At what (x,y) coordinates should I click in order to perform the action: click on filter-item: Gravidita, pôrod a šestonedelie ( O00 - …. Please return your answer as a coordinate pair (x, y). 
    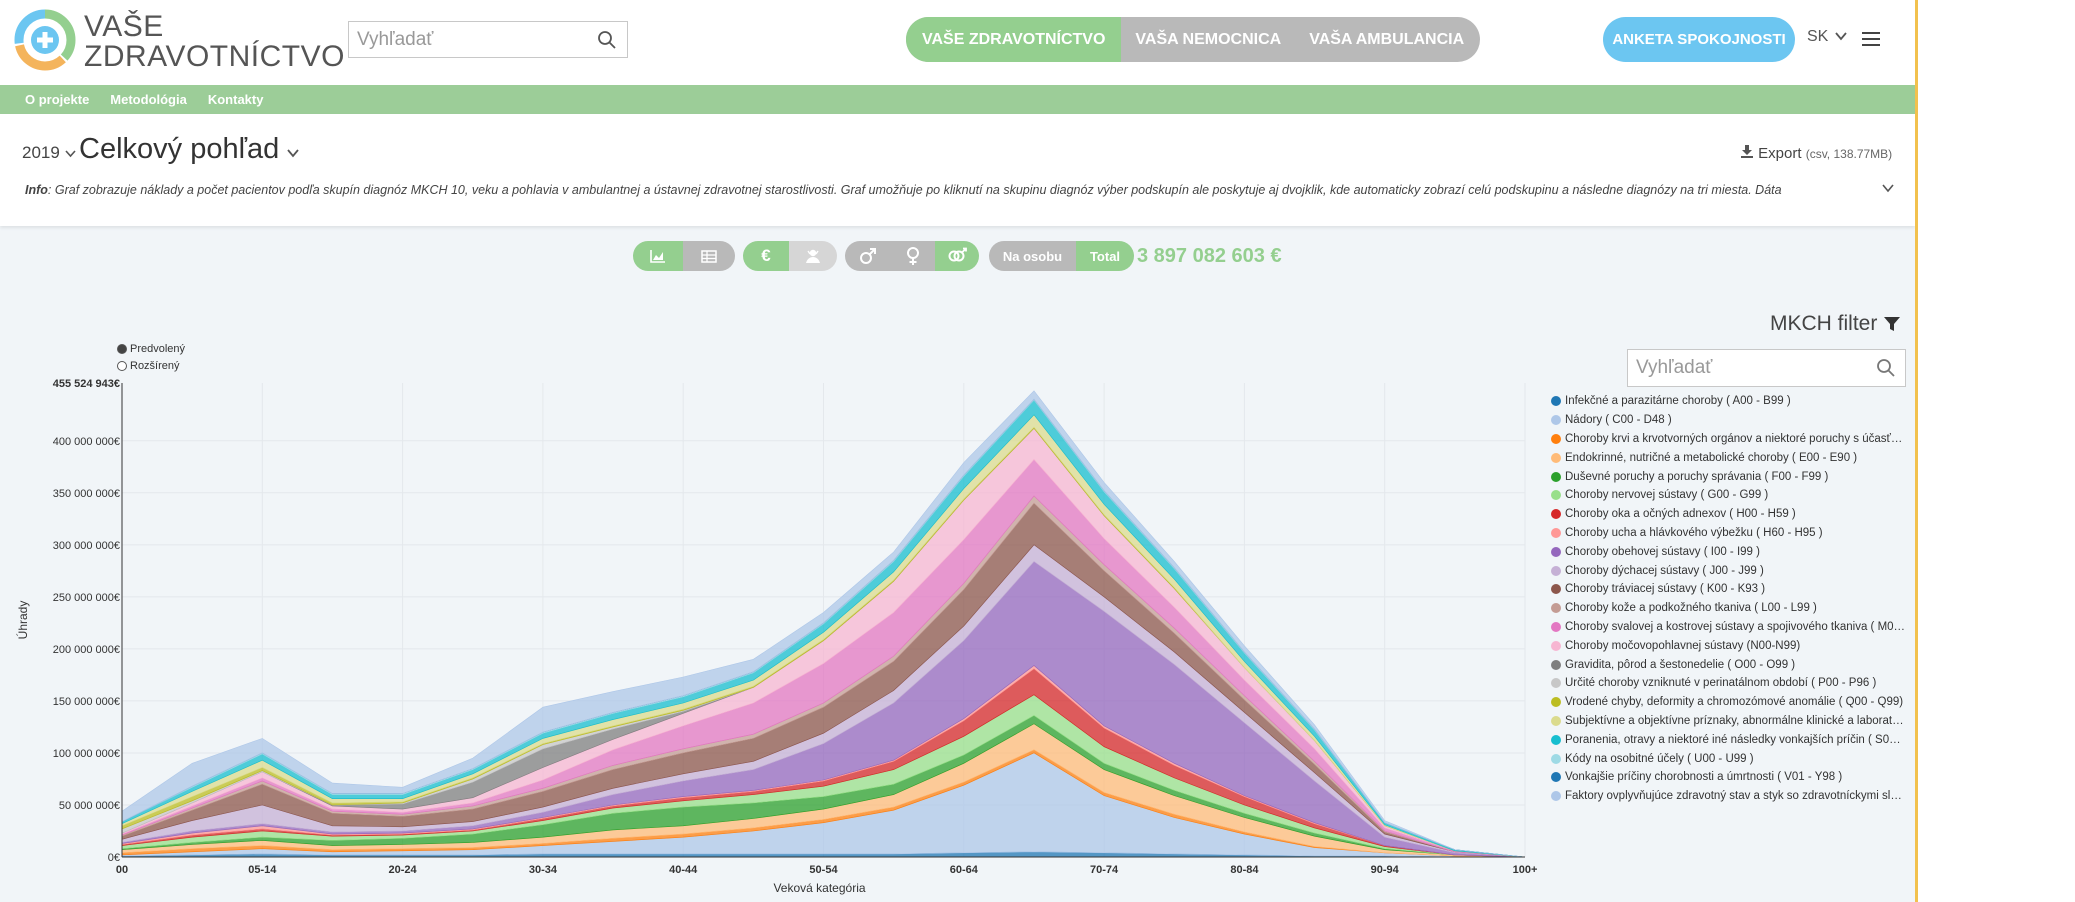
    Looking at the image, I should click on (1728, 664).